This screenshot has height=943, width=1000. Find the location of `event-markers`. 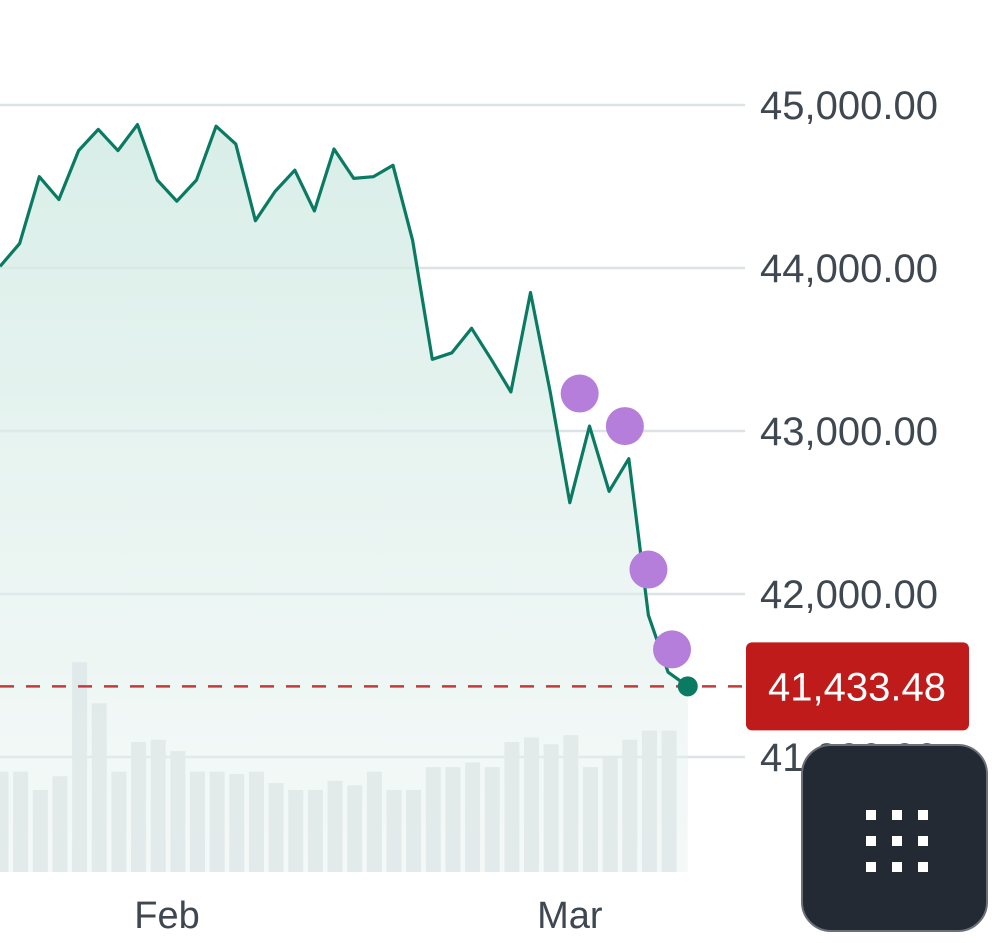

event-markers is located at coordinates (626, 521).